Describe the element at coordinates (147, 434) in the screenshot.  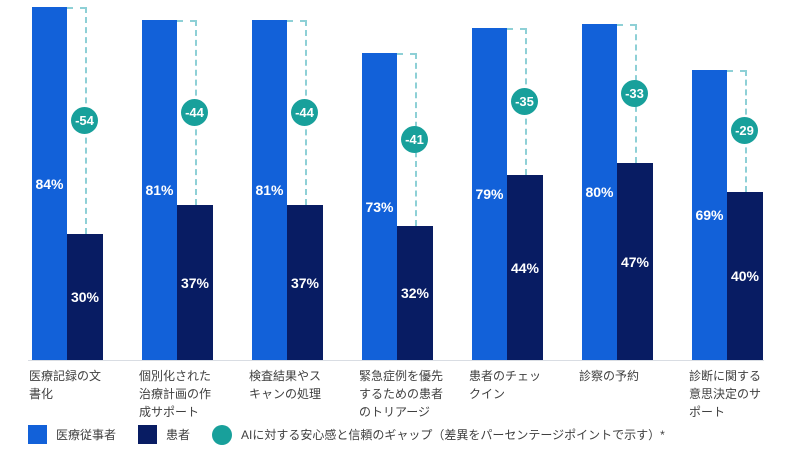
I see `patient-swatch-icon` at that location.